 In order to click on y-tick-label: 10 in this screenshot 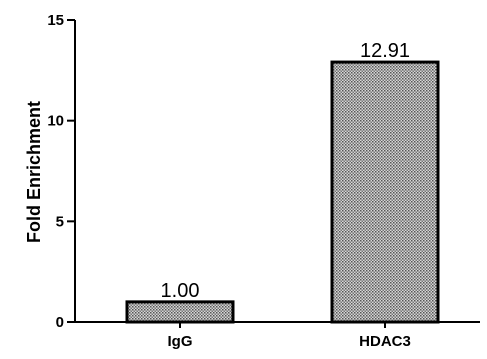, I will do `click(55, 121)`.